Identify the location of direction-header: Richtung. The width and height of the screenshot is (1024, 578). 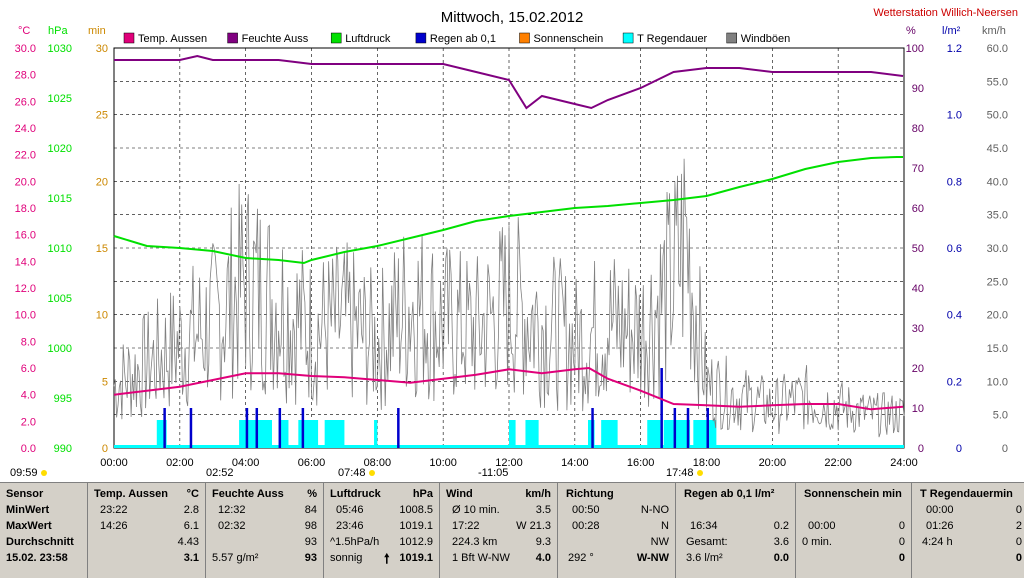
(590, 494).